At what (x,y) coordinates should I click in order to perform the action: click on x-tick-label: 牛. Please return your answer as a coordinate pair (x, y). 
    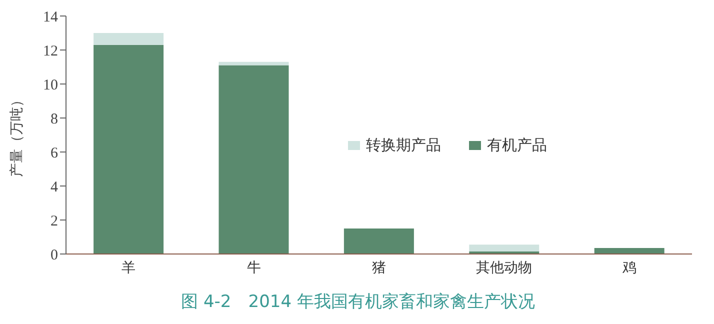
    Looking at the image, I should click on (253, 268).